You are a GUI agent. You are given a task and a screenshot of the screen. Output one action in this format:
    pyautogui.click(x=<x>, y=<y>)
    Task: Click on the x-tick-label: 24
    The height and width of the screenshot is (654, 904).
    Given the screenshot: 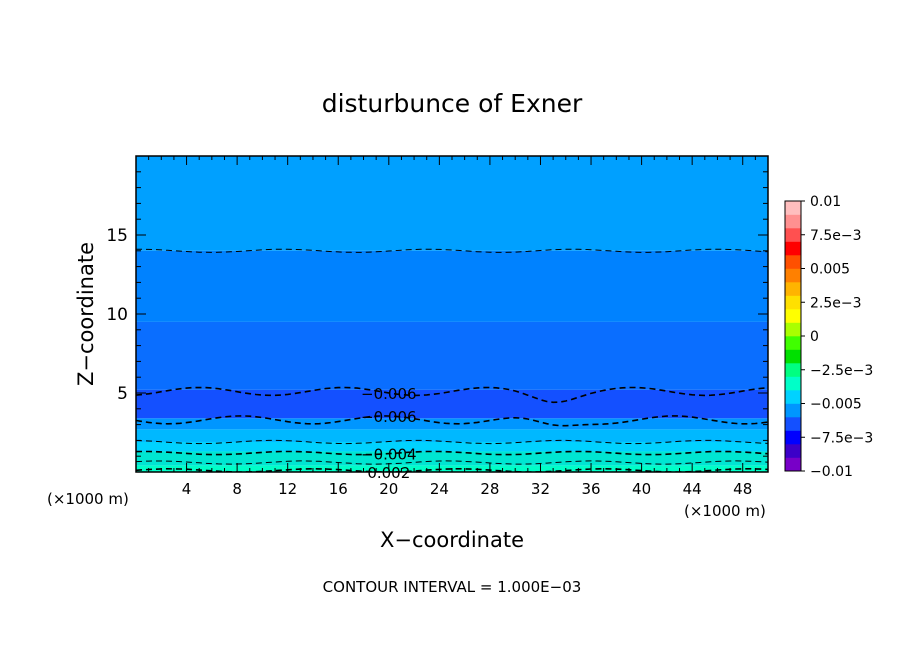 What is the action you would take?
    pyautogui.click(x=439, y=489)
    